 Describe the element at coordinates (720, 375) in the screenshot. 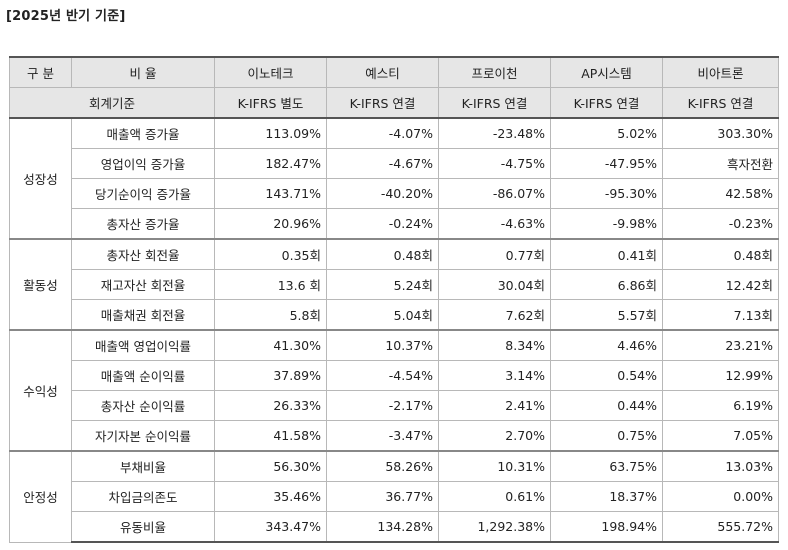

I see `value-cell: 12.99%` at that location.